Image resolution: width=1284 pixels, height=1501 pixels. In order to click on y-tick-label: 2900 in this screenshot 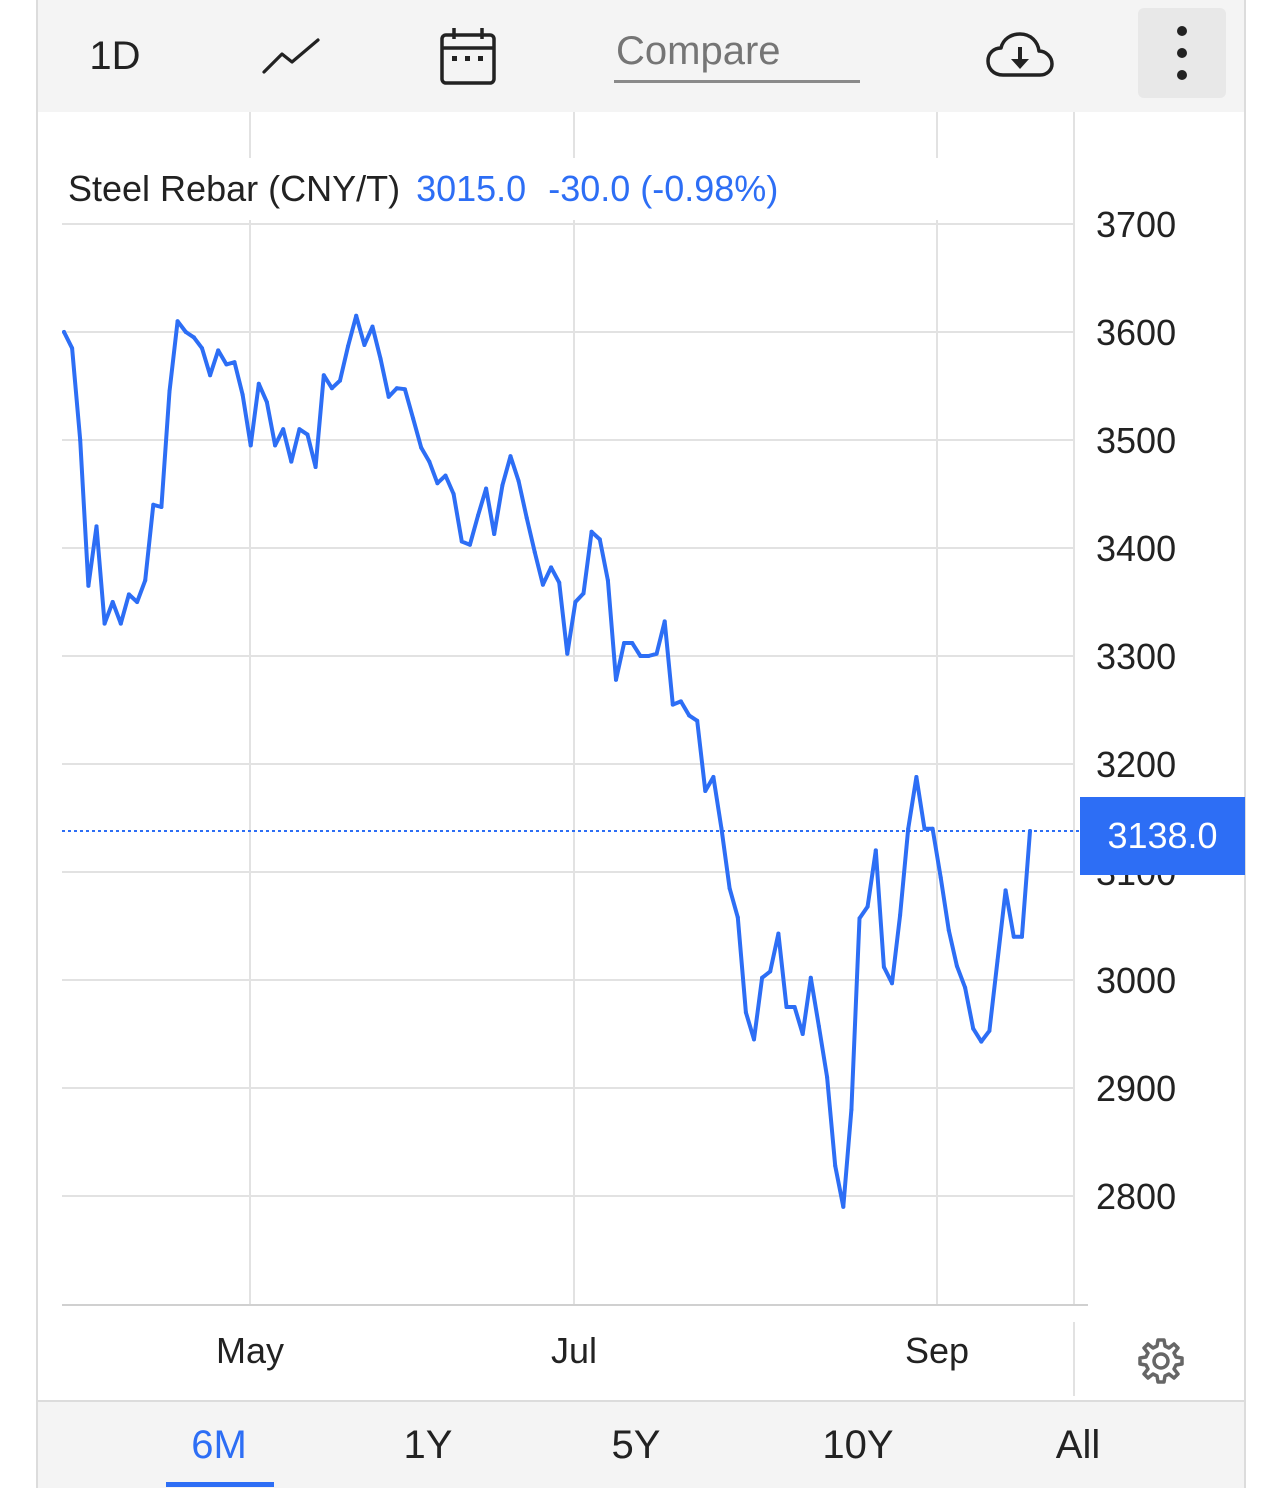, I will do `click(1136, 1088)`.